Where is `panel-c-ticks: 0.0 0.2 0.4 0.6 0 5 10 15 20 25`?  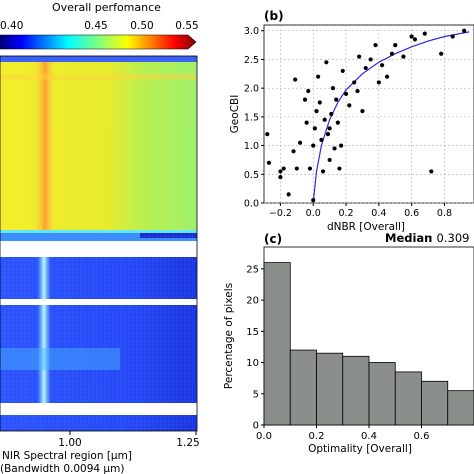
panel-c-ticks: 0.0 0.2 0.4 0.6 0 5 10 15 20 25 is located at coordinates (337, 353).